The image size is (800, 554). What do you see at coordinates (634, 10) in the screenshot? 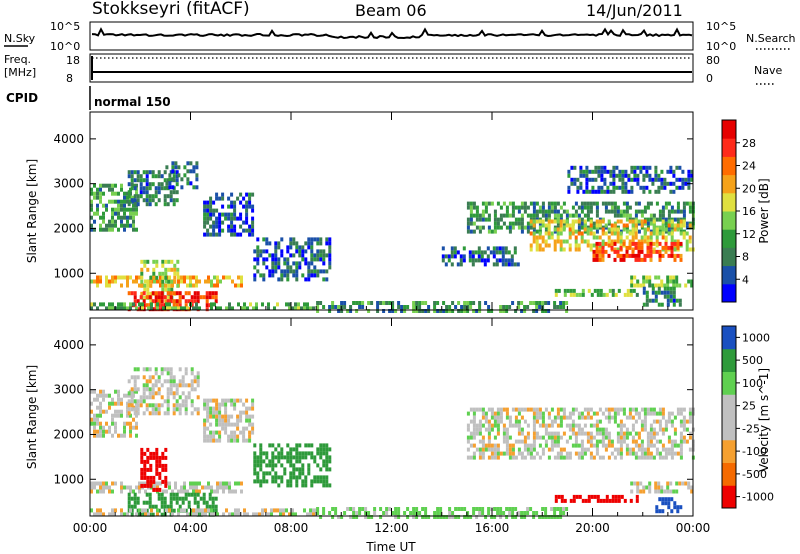
I see `date-title: 14/Jun/2011` at bounding box center [634, 10].